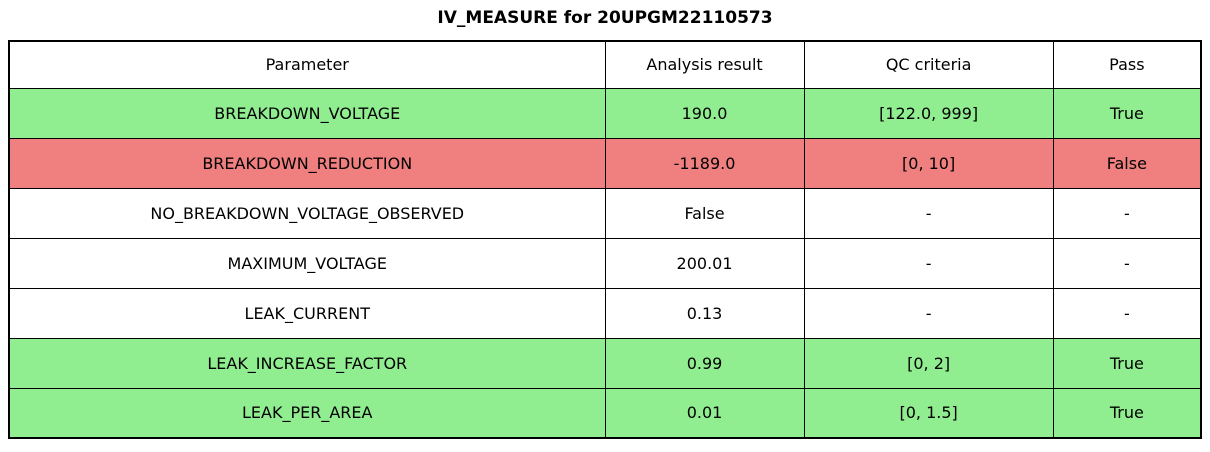  I want to click on column-header-pass: Pass, so click(1127, 64).